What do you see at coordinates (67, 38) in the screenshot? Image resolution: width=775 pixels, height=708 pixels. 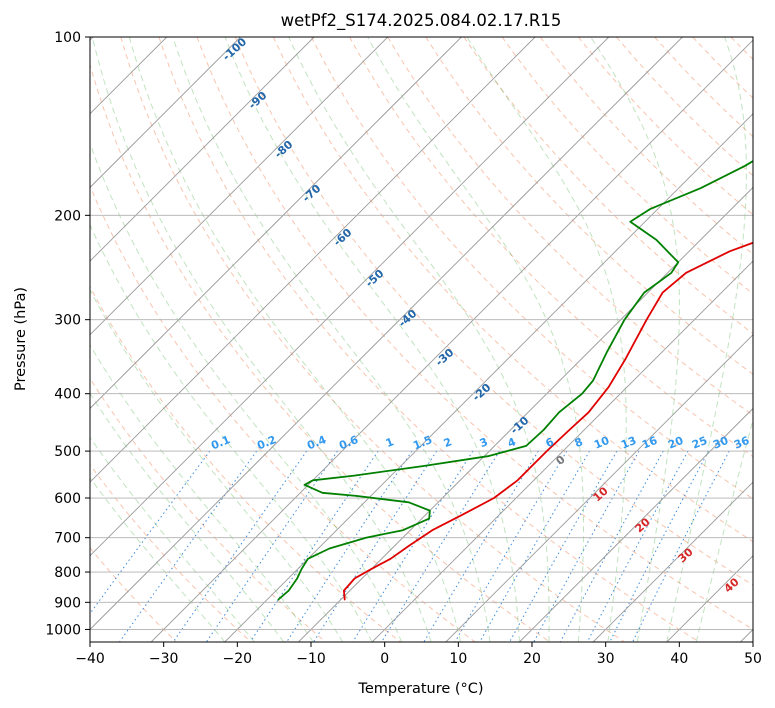 I see `y-tick-label: 100` at bounding box center [67, 38].